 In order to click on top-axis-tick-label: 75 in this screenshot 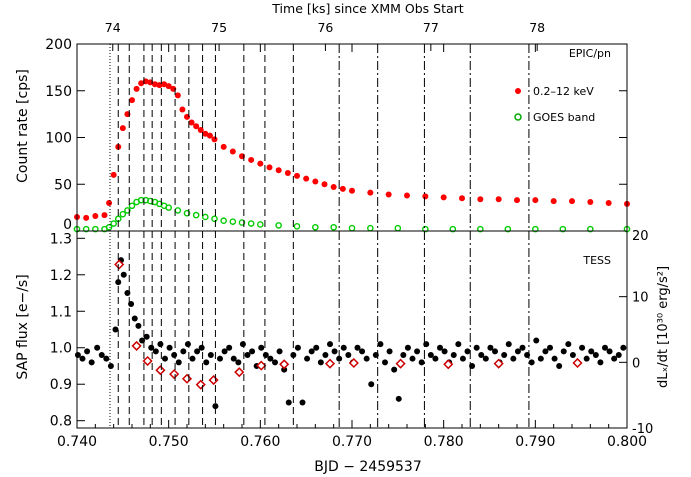, I will do `click(219, 27)`.